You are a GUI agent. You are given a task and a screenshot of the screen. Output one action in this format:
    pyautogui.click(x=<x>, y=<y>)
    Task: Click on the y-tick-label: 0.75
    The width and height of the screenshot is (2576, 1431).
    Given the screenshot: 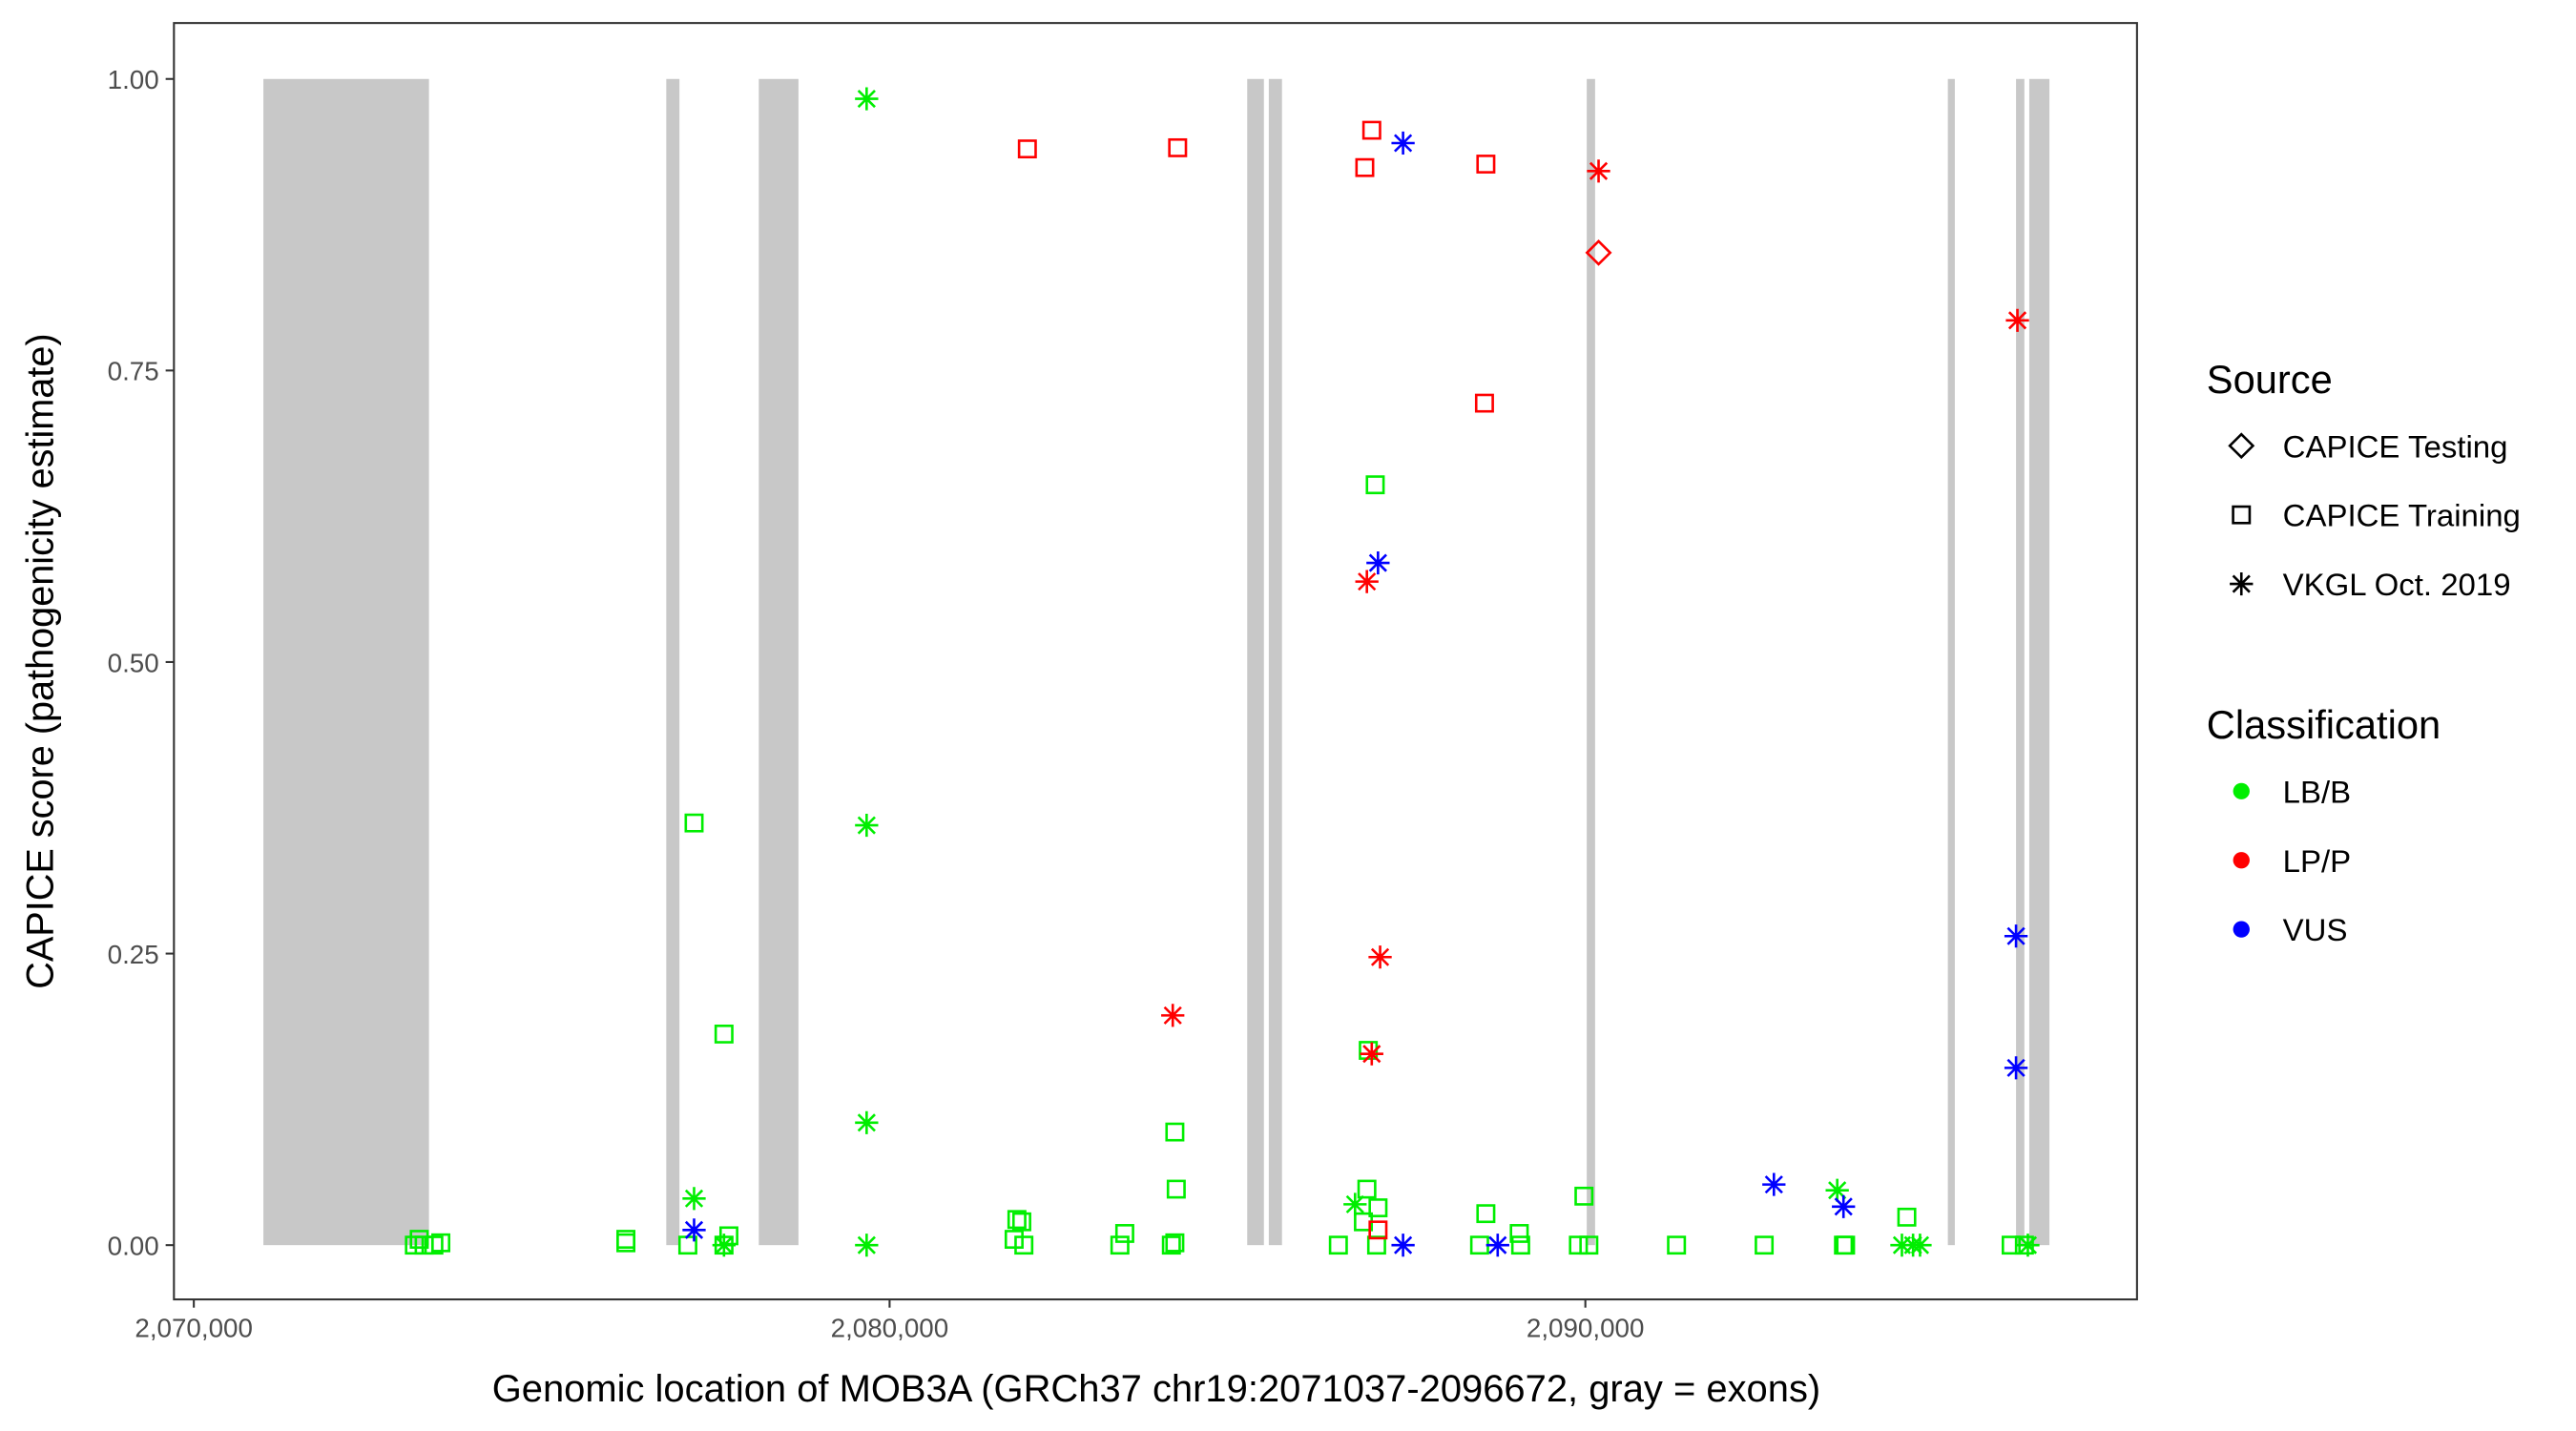 What is the action you would take?
    pyautogui.click(x=133, y=371)
    